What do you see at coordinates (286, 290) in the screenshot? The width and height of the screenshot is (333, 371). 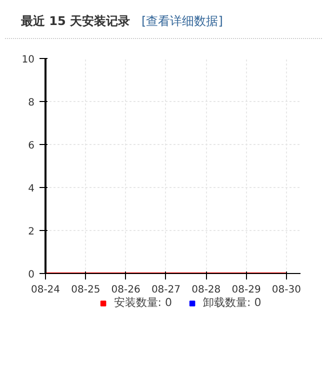 I see `x-tick-label: 08-30` at bounding box center [286, 290].